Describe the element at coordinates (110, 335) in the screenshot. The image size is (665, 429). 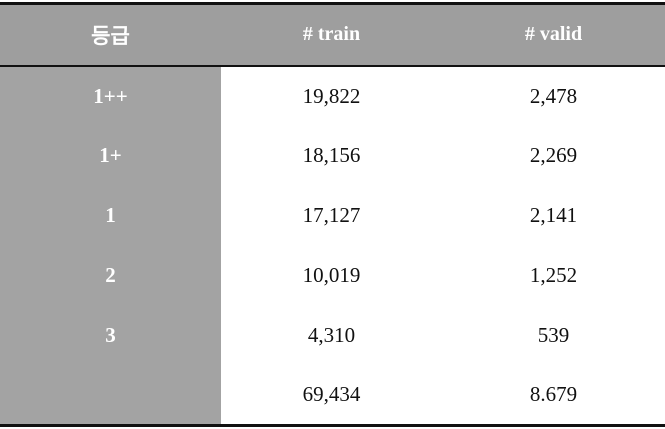
I see `grade-cell: 3` at that location.